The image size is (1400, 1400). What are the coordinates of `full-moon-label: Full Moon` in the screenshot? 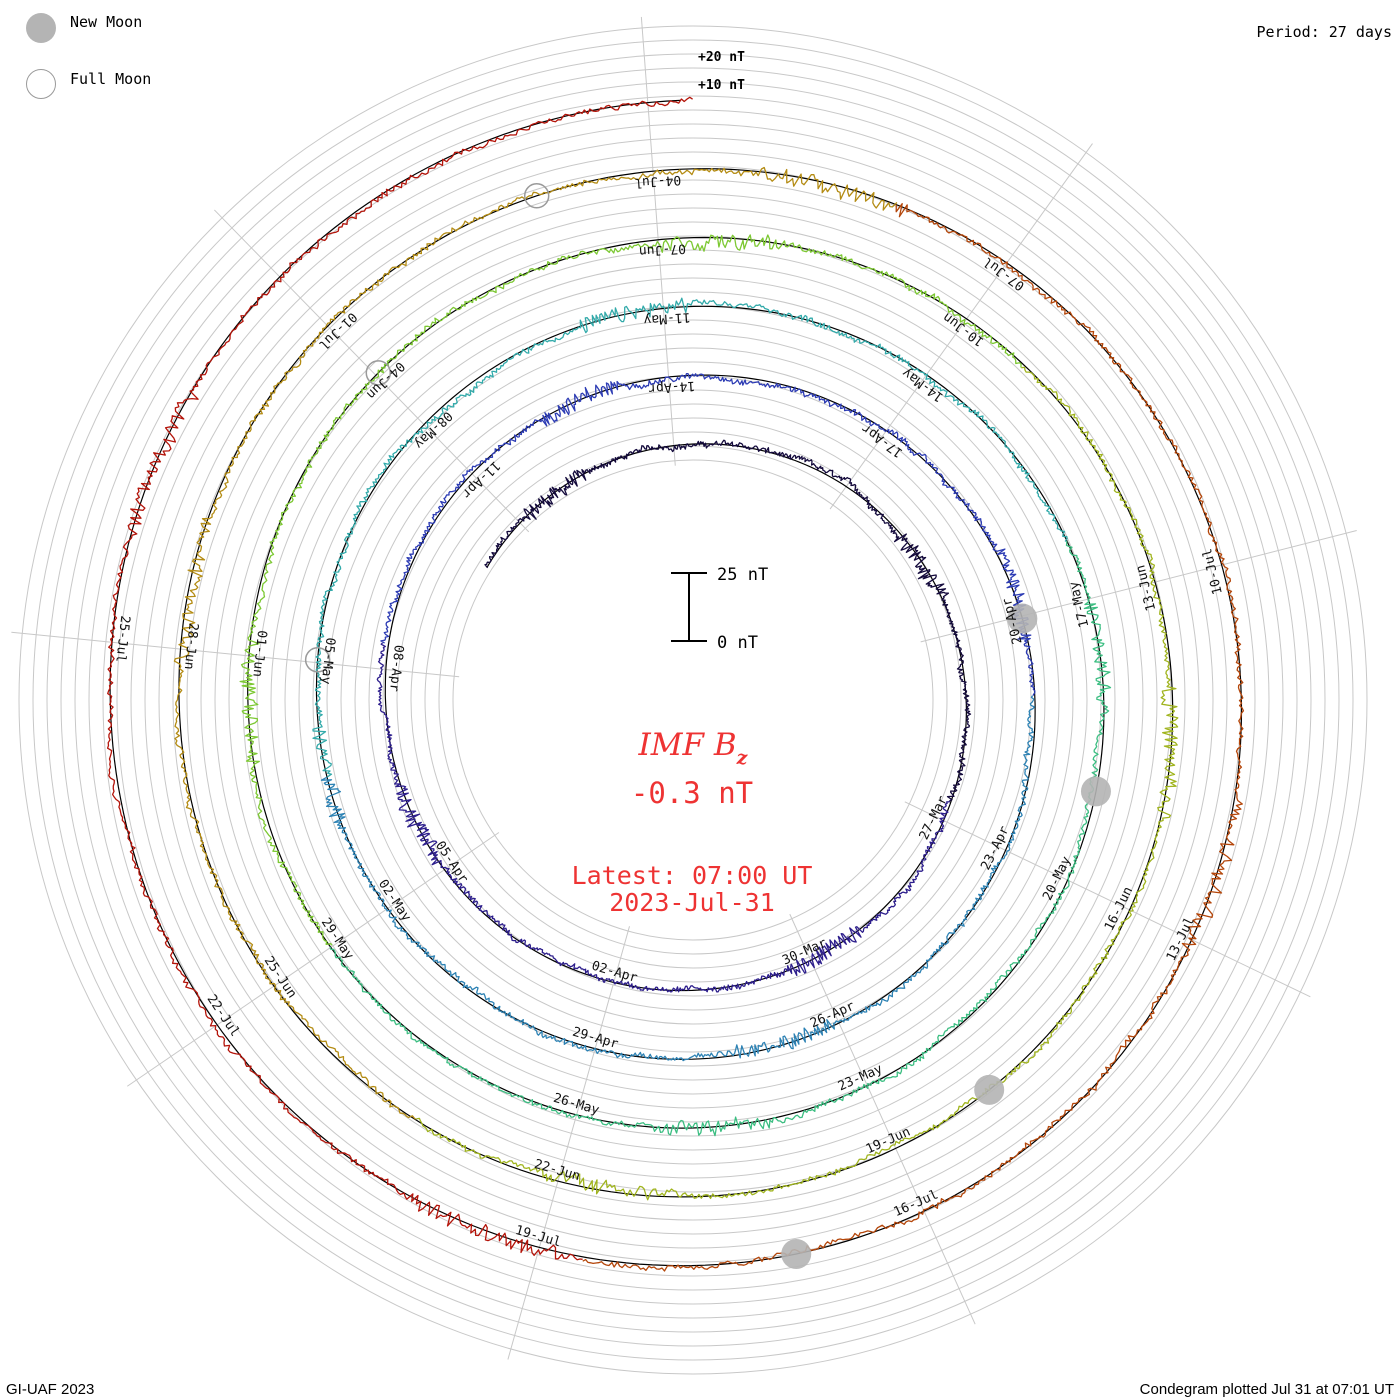 It's located at (111, 79).